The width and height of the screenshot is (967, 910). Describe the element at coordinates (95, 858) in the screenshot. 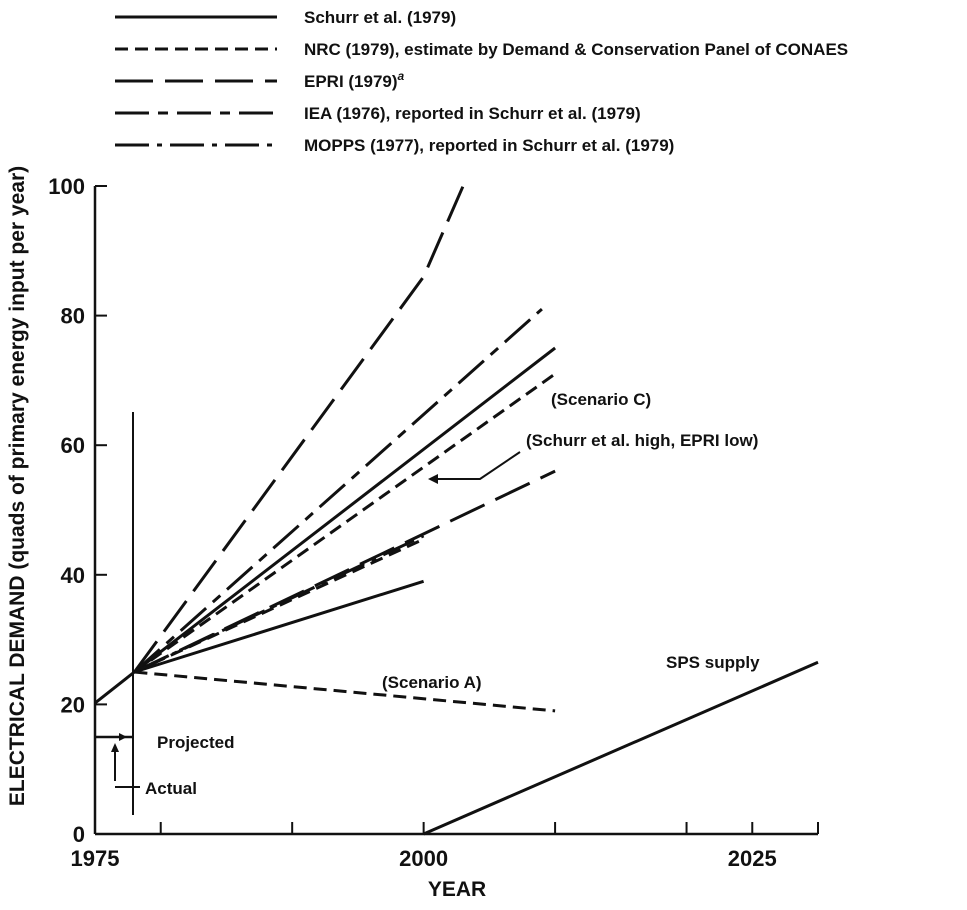

I see `x-tick-label: 1975` at that location.